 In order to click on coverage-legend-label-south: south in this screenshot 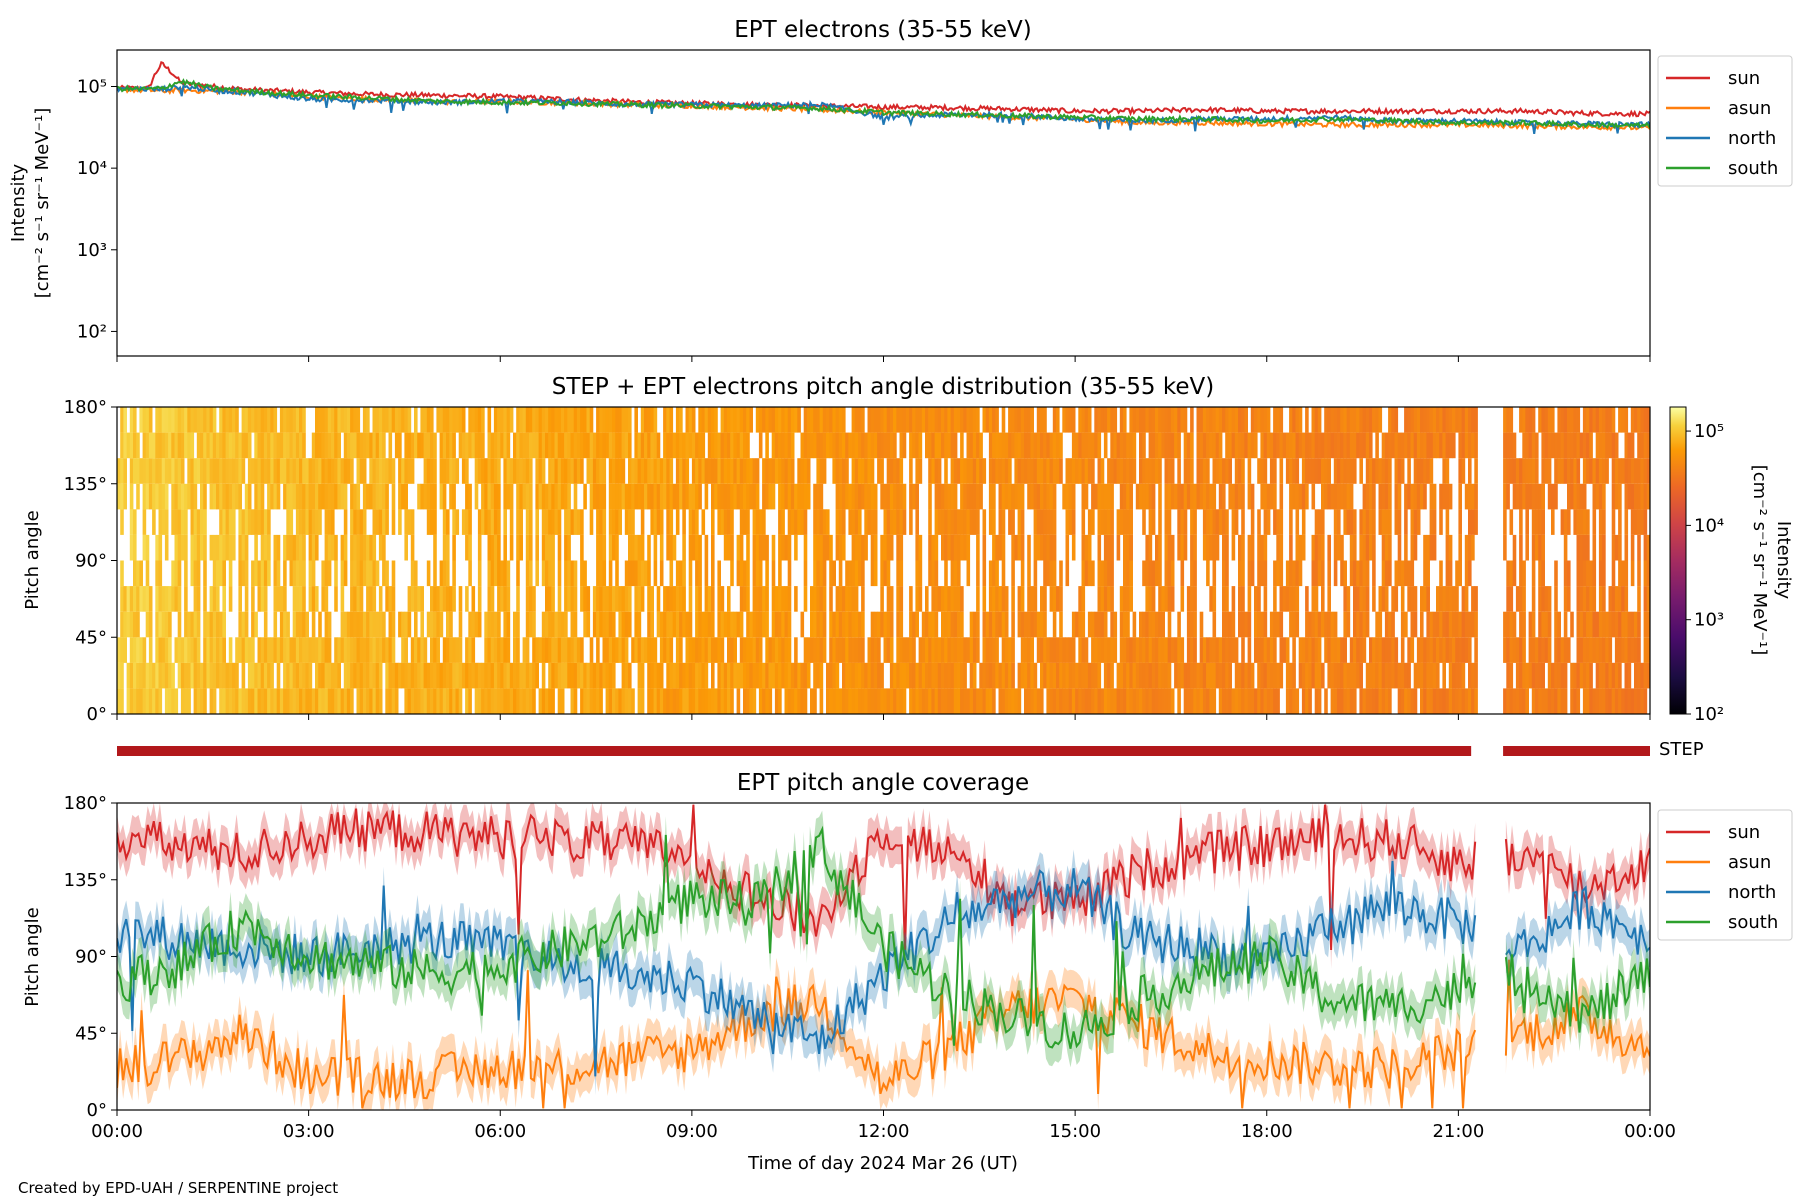, I will do `click(1753, 922)`.